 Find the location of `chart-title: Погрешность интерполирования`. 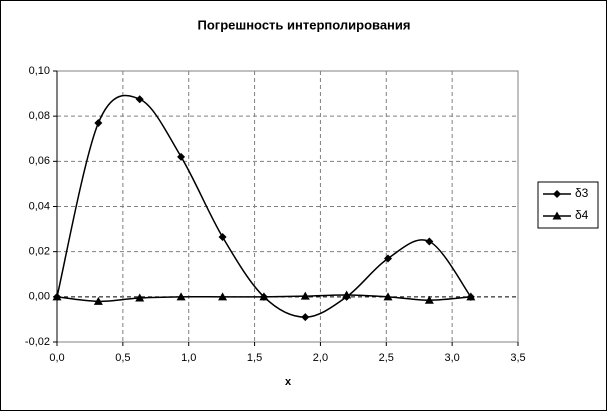

chart-title: Погрешность интерполирования is located at coordinates (304, 24).